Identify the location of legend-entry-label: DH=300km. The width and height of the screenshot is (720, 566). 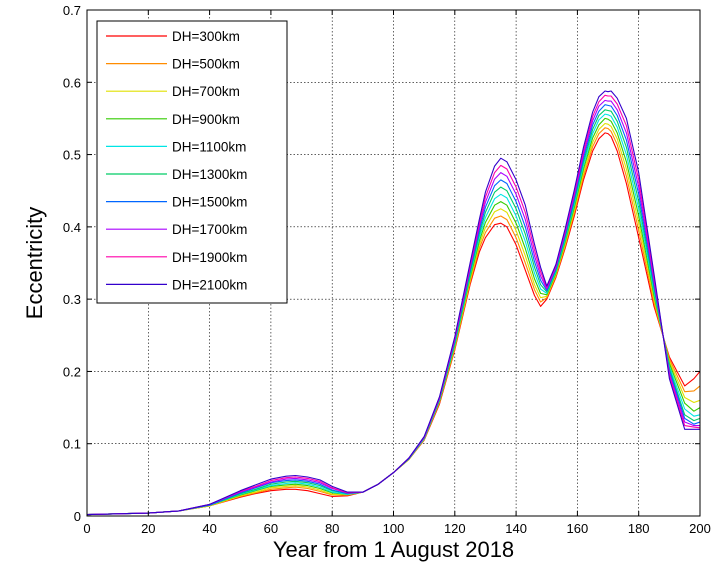
(206, 36).